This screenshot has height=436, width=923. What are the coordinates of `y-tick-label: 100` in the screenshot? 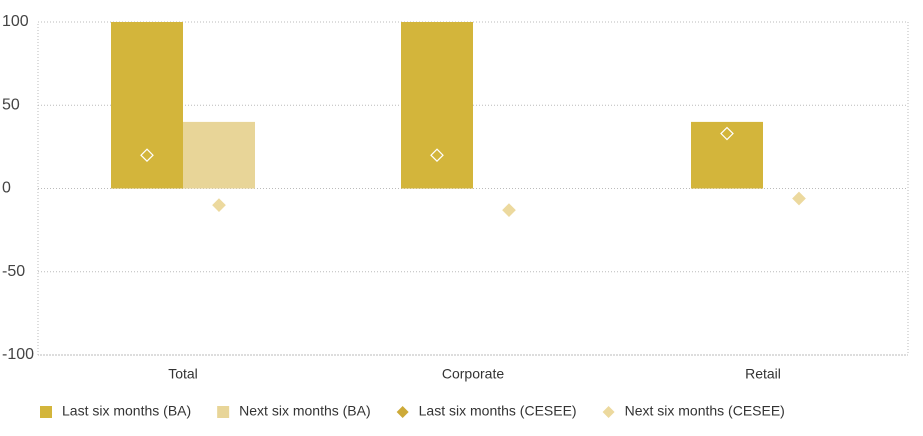 It's located at (15, 21).